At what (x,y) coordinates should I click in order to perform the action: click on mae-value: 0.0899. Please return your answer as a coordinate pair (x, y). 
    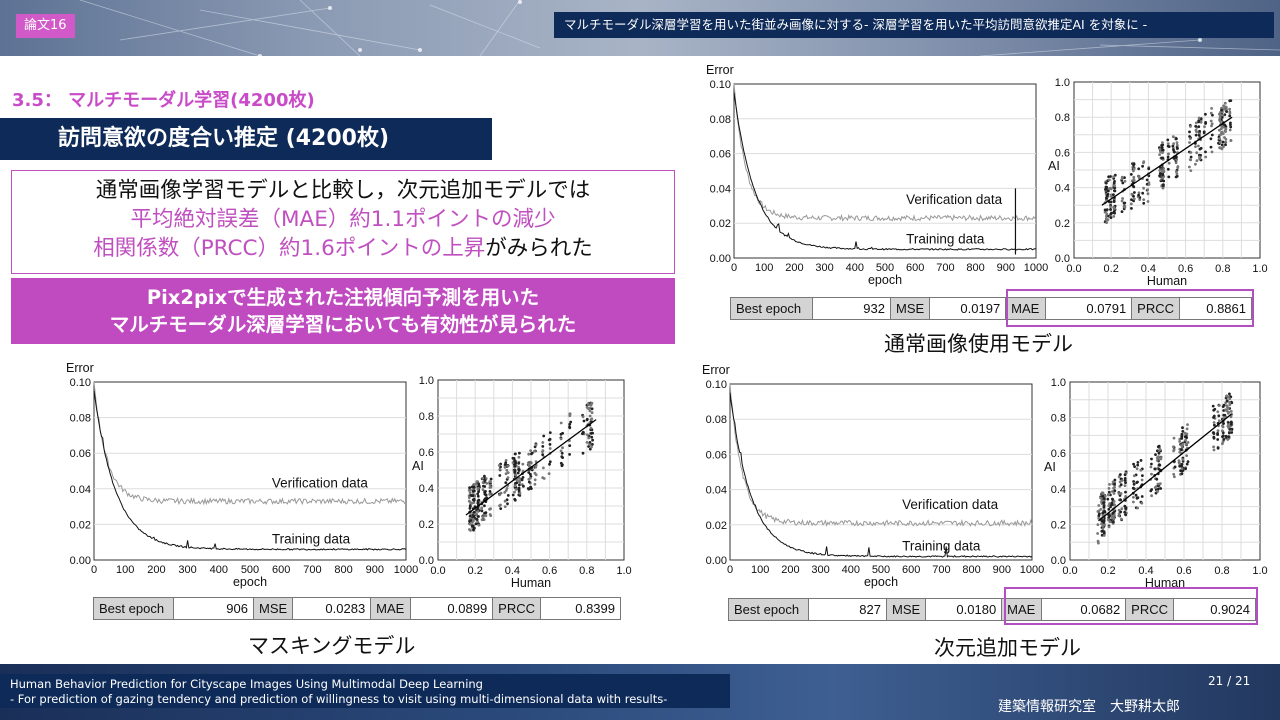
    Looking at the image, I should click on (452, 608).